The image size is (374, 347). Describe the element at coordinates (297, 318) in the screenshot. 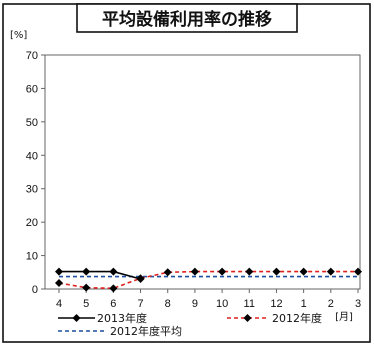

I see `legend-label-2012: 2012年度` at that location.